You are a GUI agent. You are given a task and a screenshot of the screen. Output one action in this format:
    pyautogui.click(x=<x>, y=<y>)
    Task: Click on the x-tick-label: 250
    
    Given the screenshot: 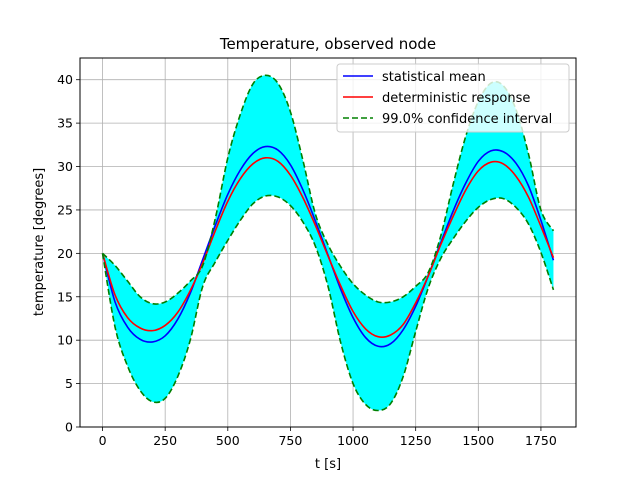 What is the action you would take?
    pyautogui.click(x=165, y=440)
    